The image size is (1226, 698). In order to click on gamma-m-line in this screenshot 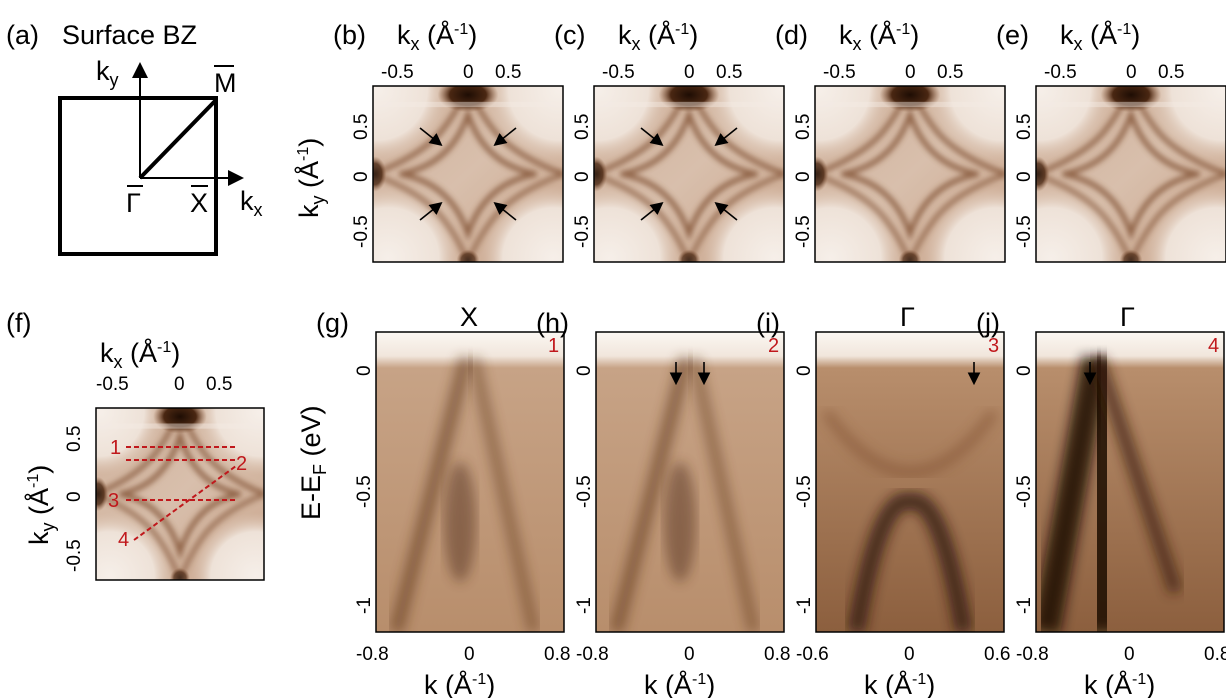, I will do `click(178, 139)`.